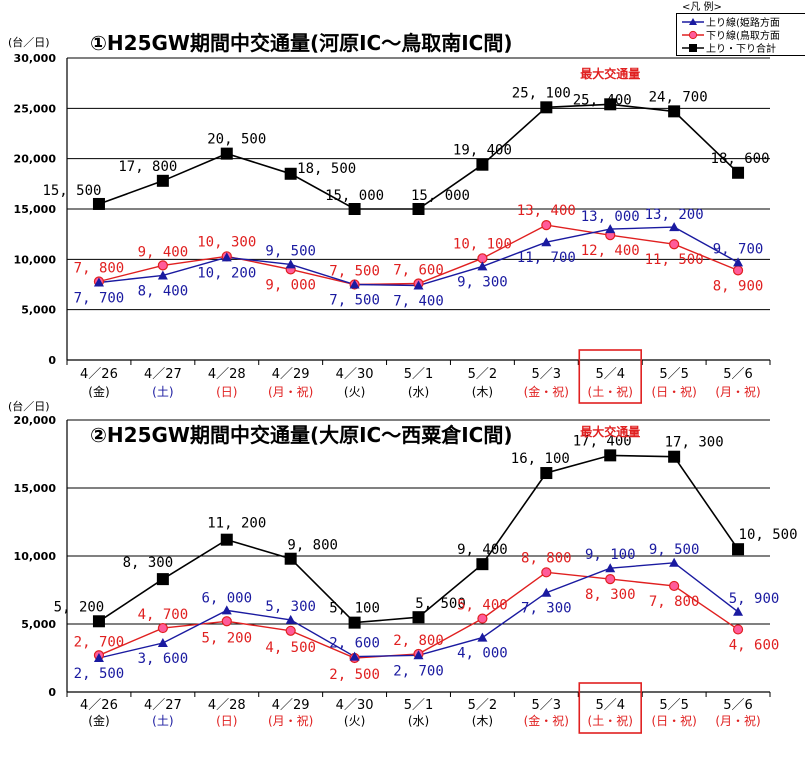  What do you see at coordinates (312, 546) in the screenshot?
I see `data-label-total: 9, 800` at bounding box center [312, 546].